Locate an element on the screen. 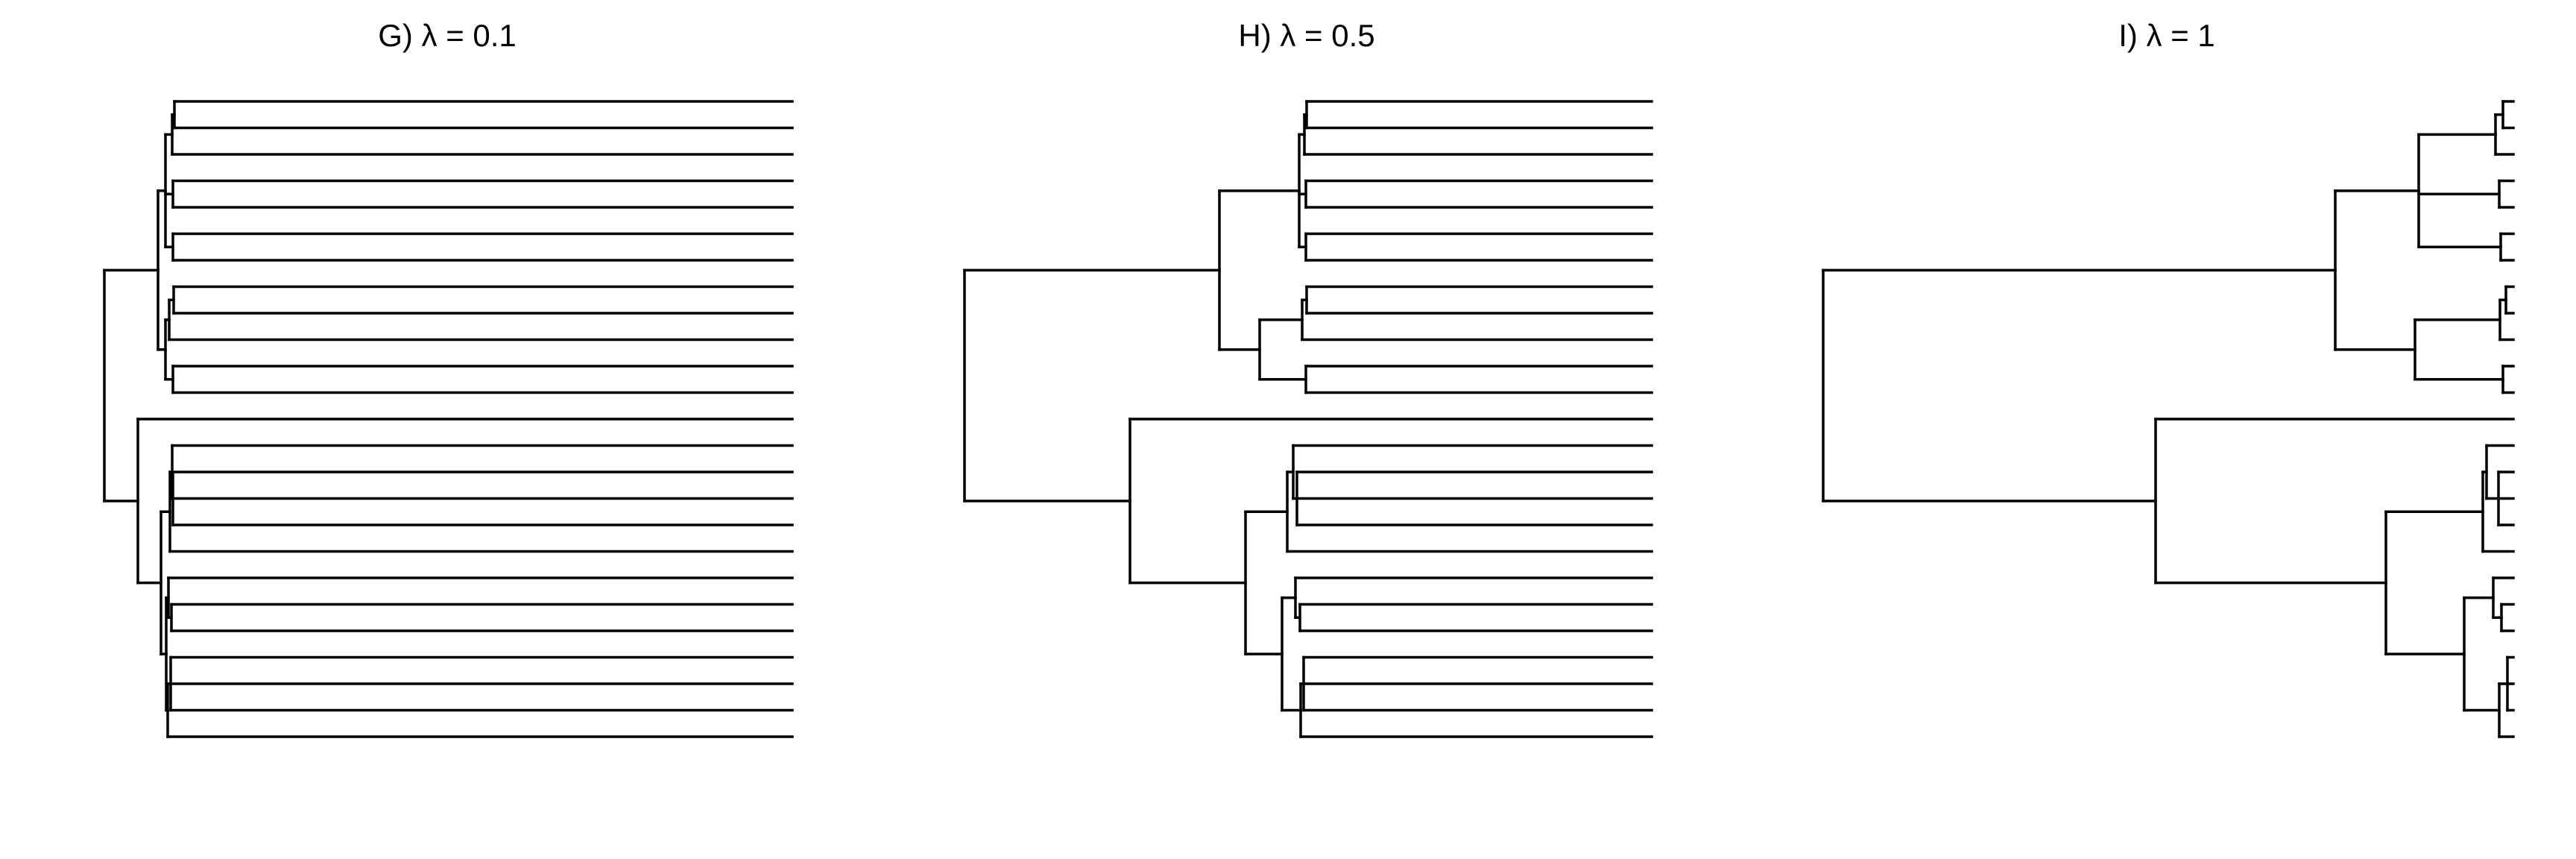  panel-h-title: H) λ = 0.5 is located at coordinates (1306, 35).